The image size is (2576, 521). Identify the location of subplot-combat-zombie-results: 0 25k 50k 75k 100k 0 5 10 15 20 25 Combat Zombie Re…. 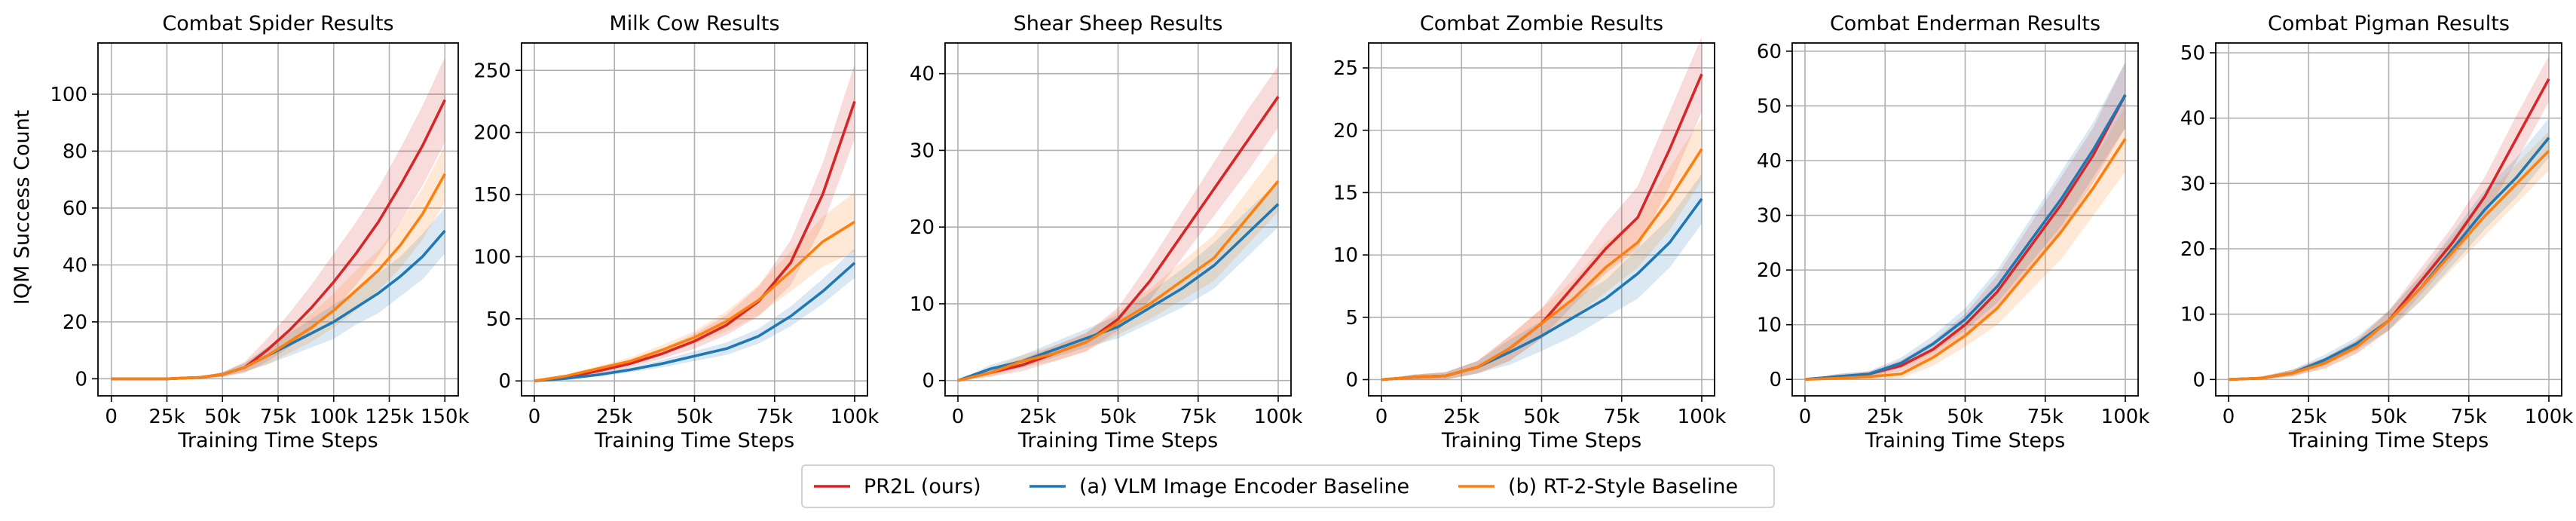
(1530, 232).